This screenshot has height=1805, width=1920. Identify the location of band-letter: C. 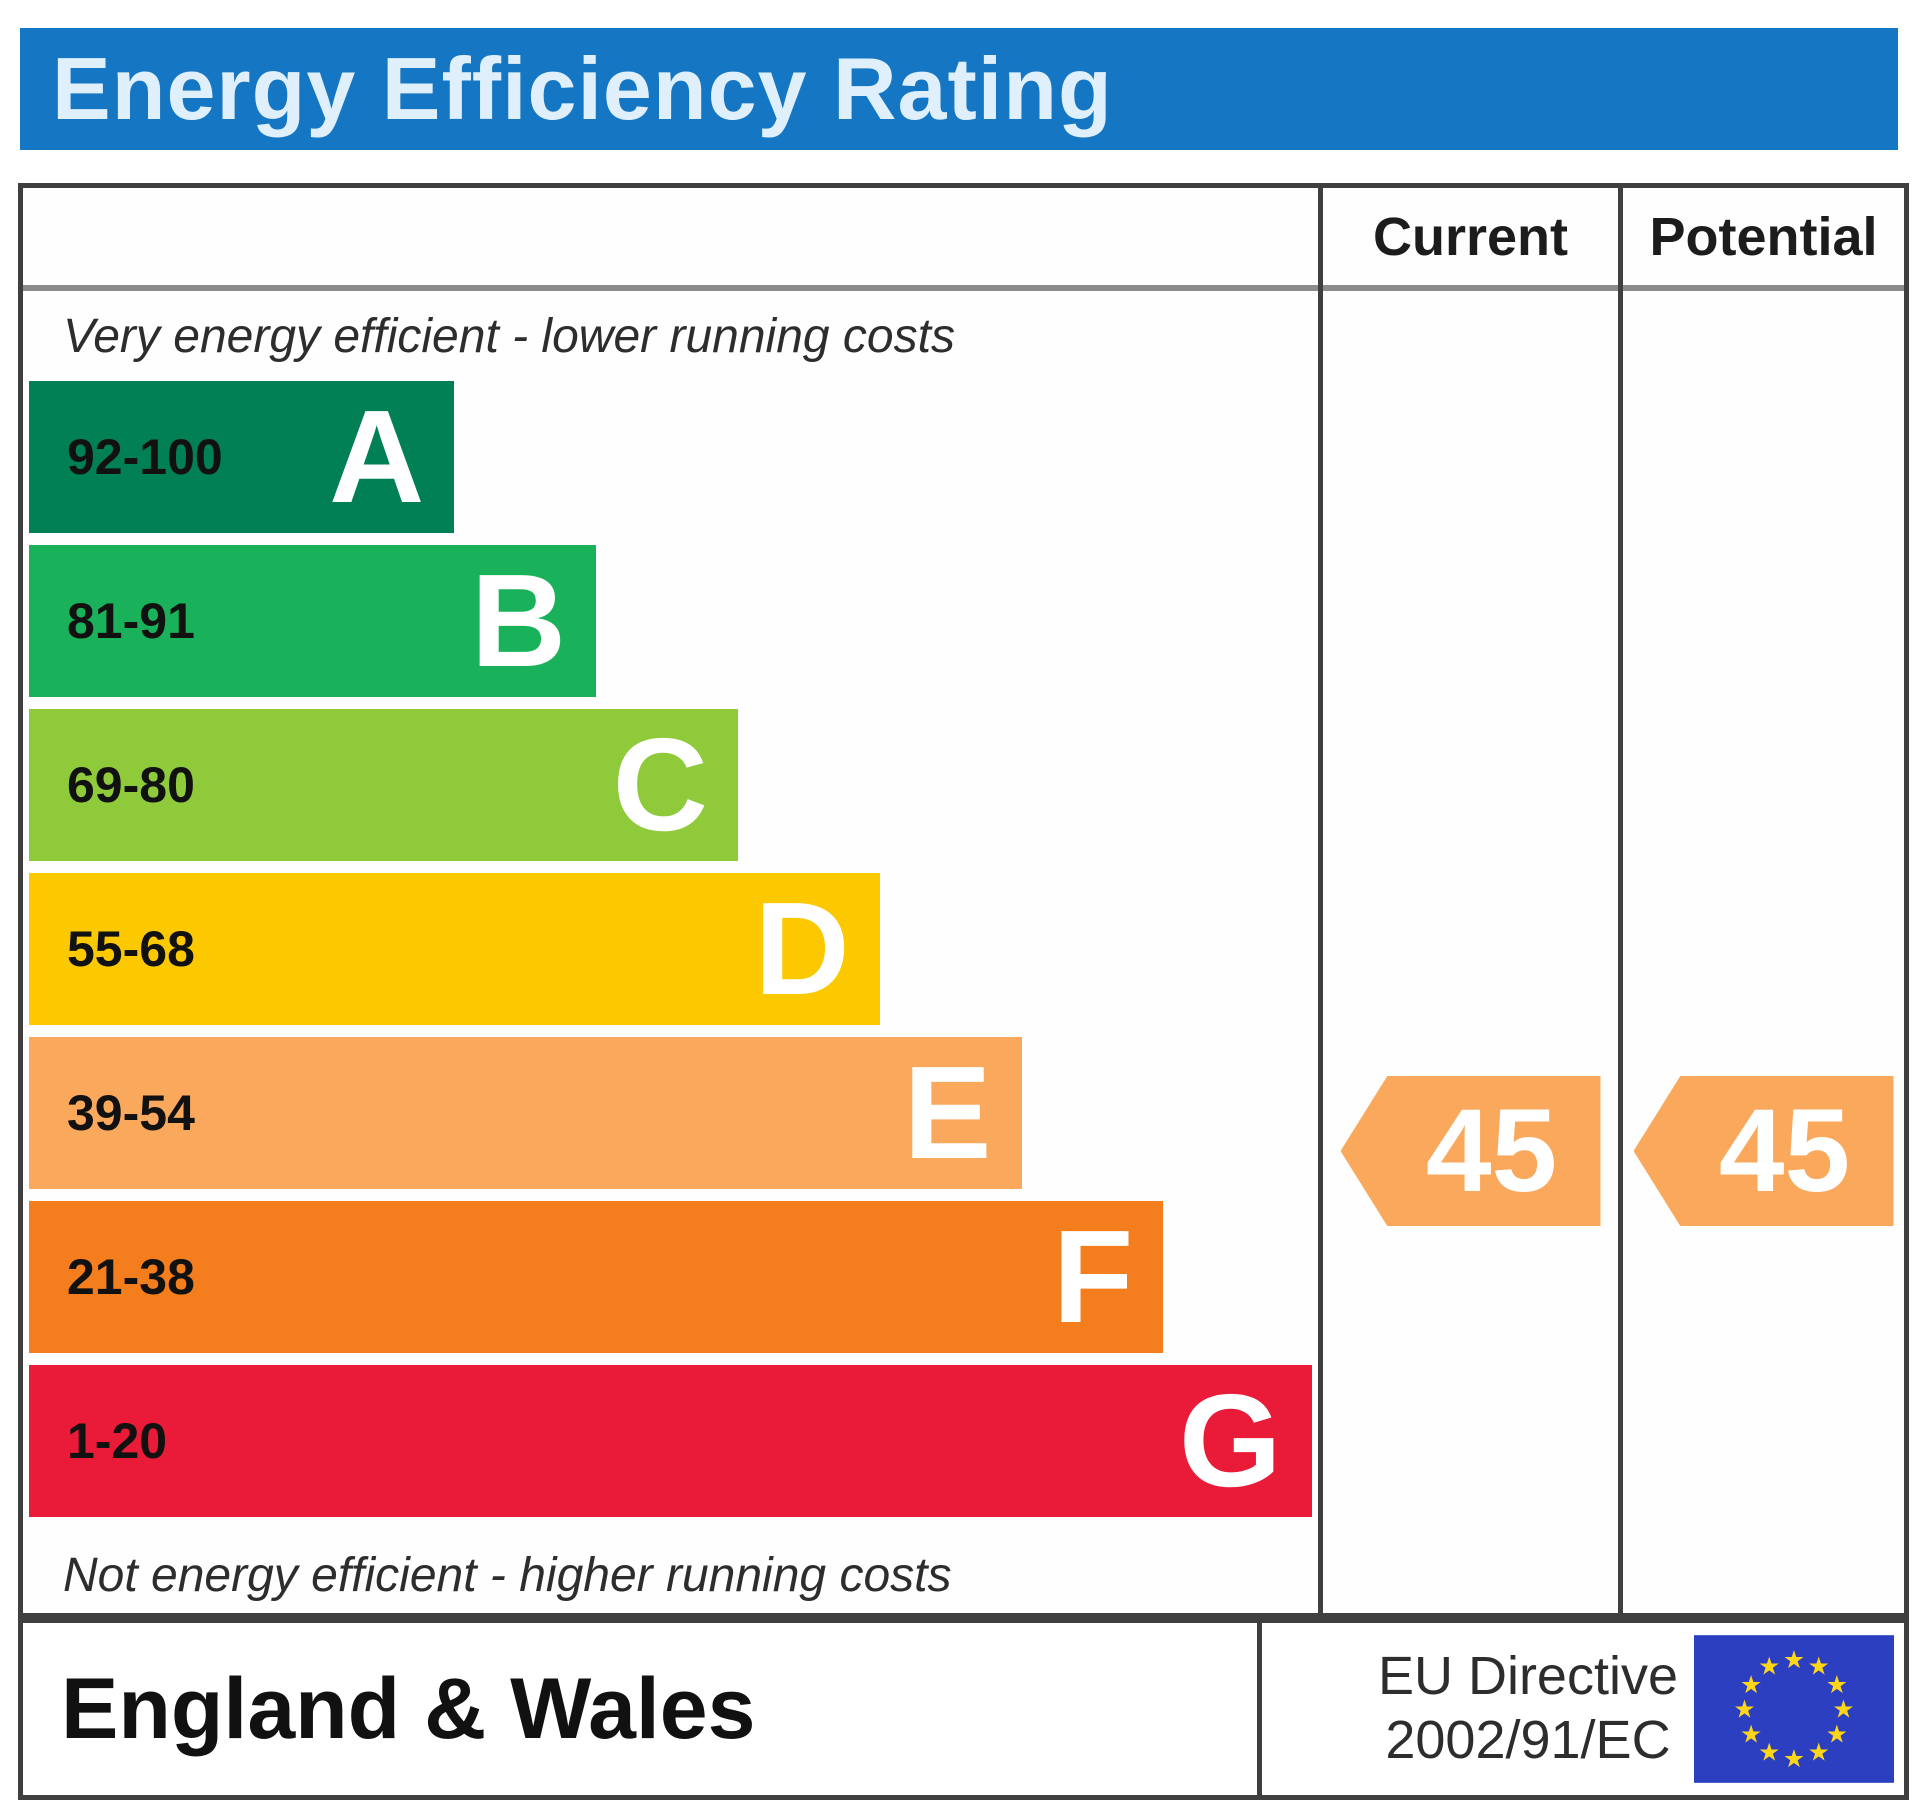
(660, 784).